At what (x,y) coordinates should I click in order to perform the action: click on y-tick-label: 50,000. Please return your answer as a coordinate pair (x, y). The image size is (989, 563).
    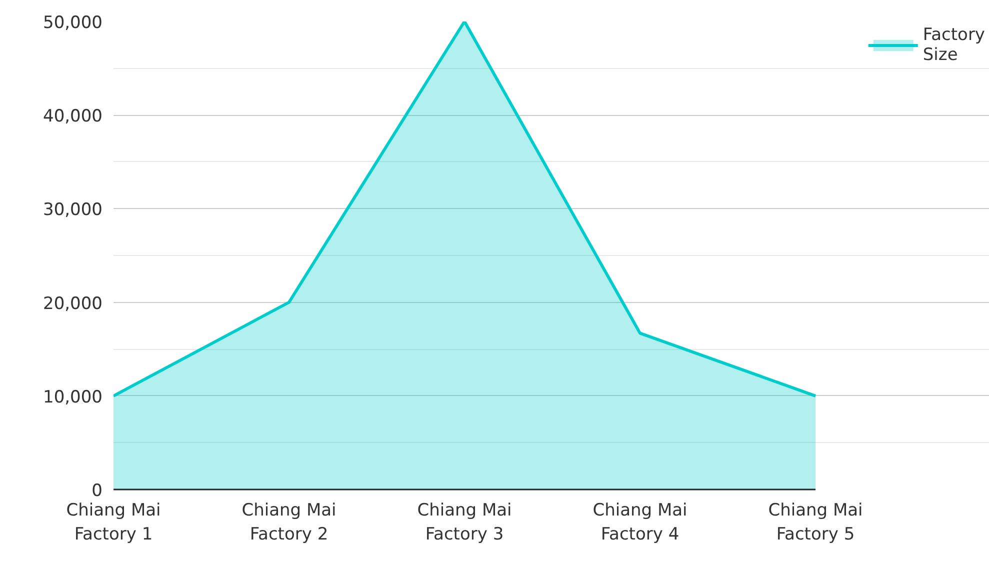
    Looking at the image, I should click on (72, 23).